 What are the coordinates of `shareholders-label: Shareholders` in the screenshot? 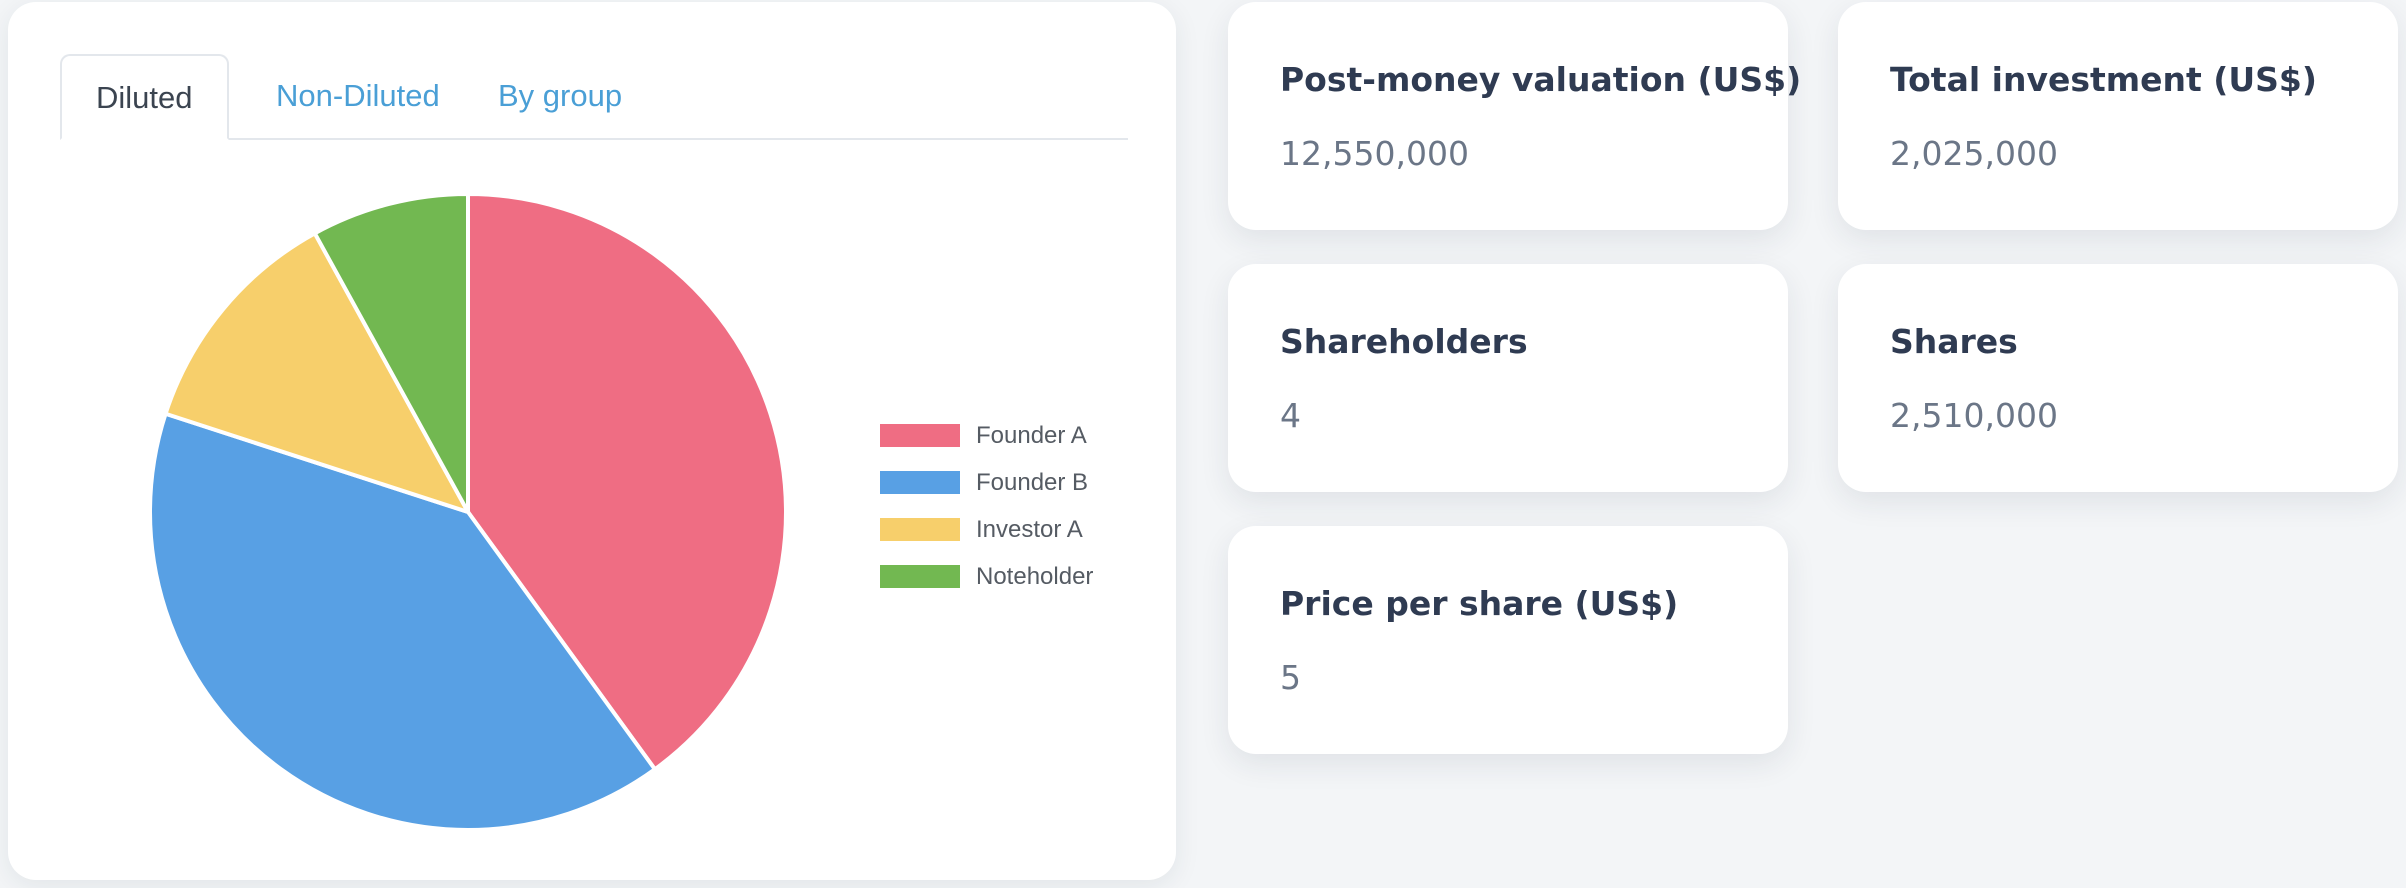 It's located at (1404, 341).